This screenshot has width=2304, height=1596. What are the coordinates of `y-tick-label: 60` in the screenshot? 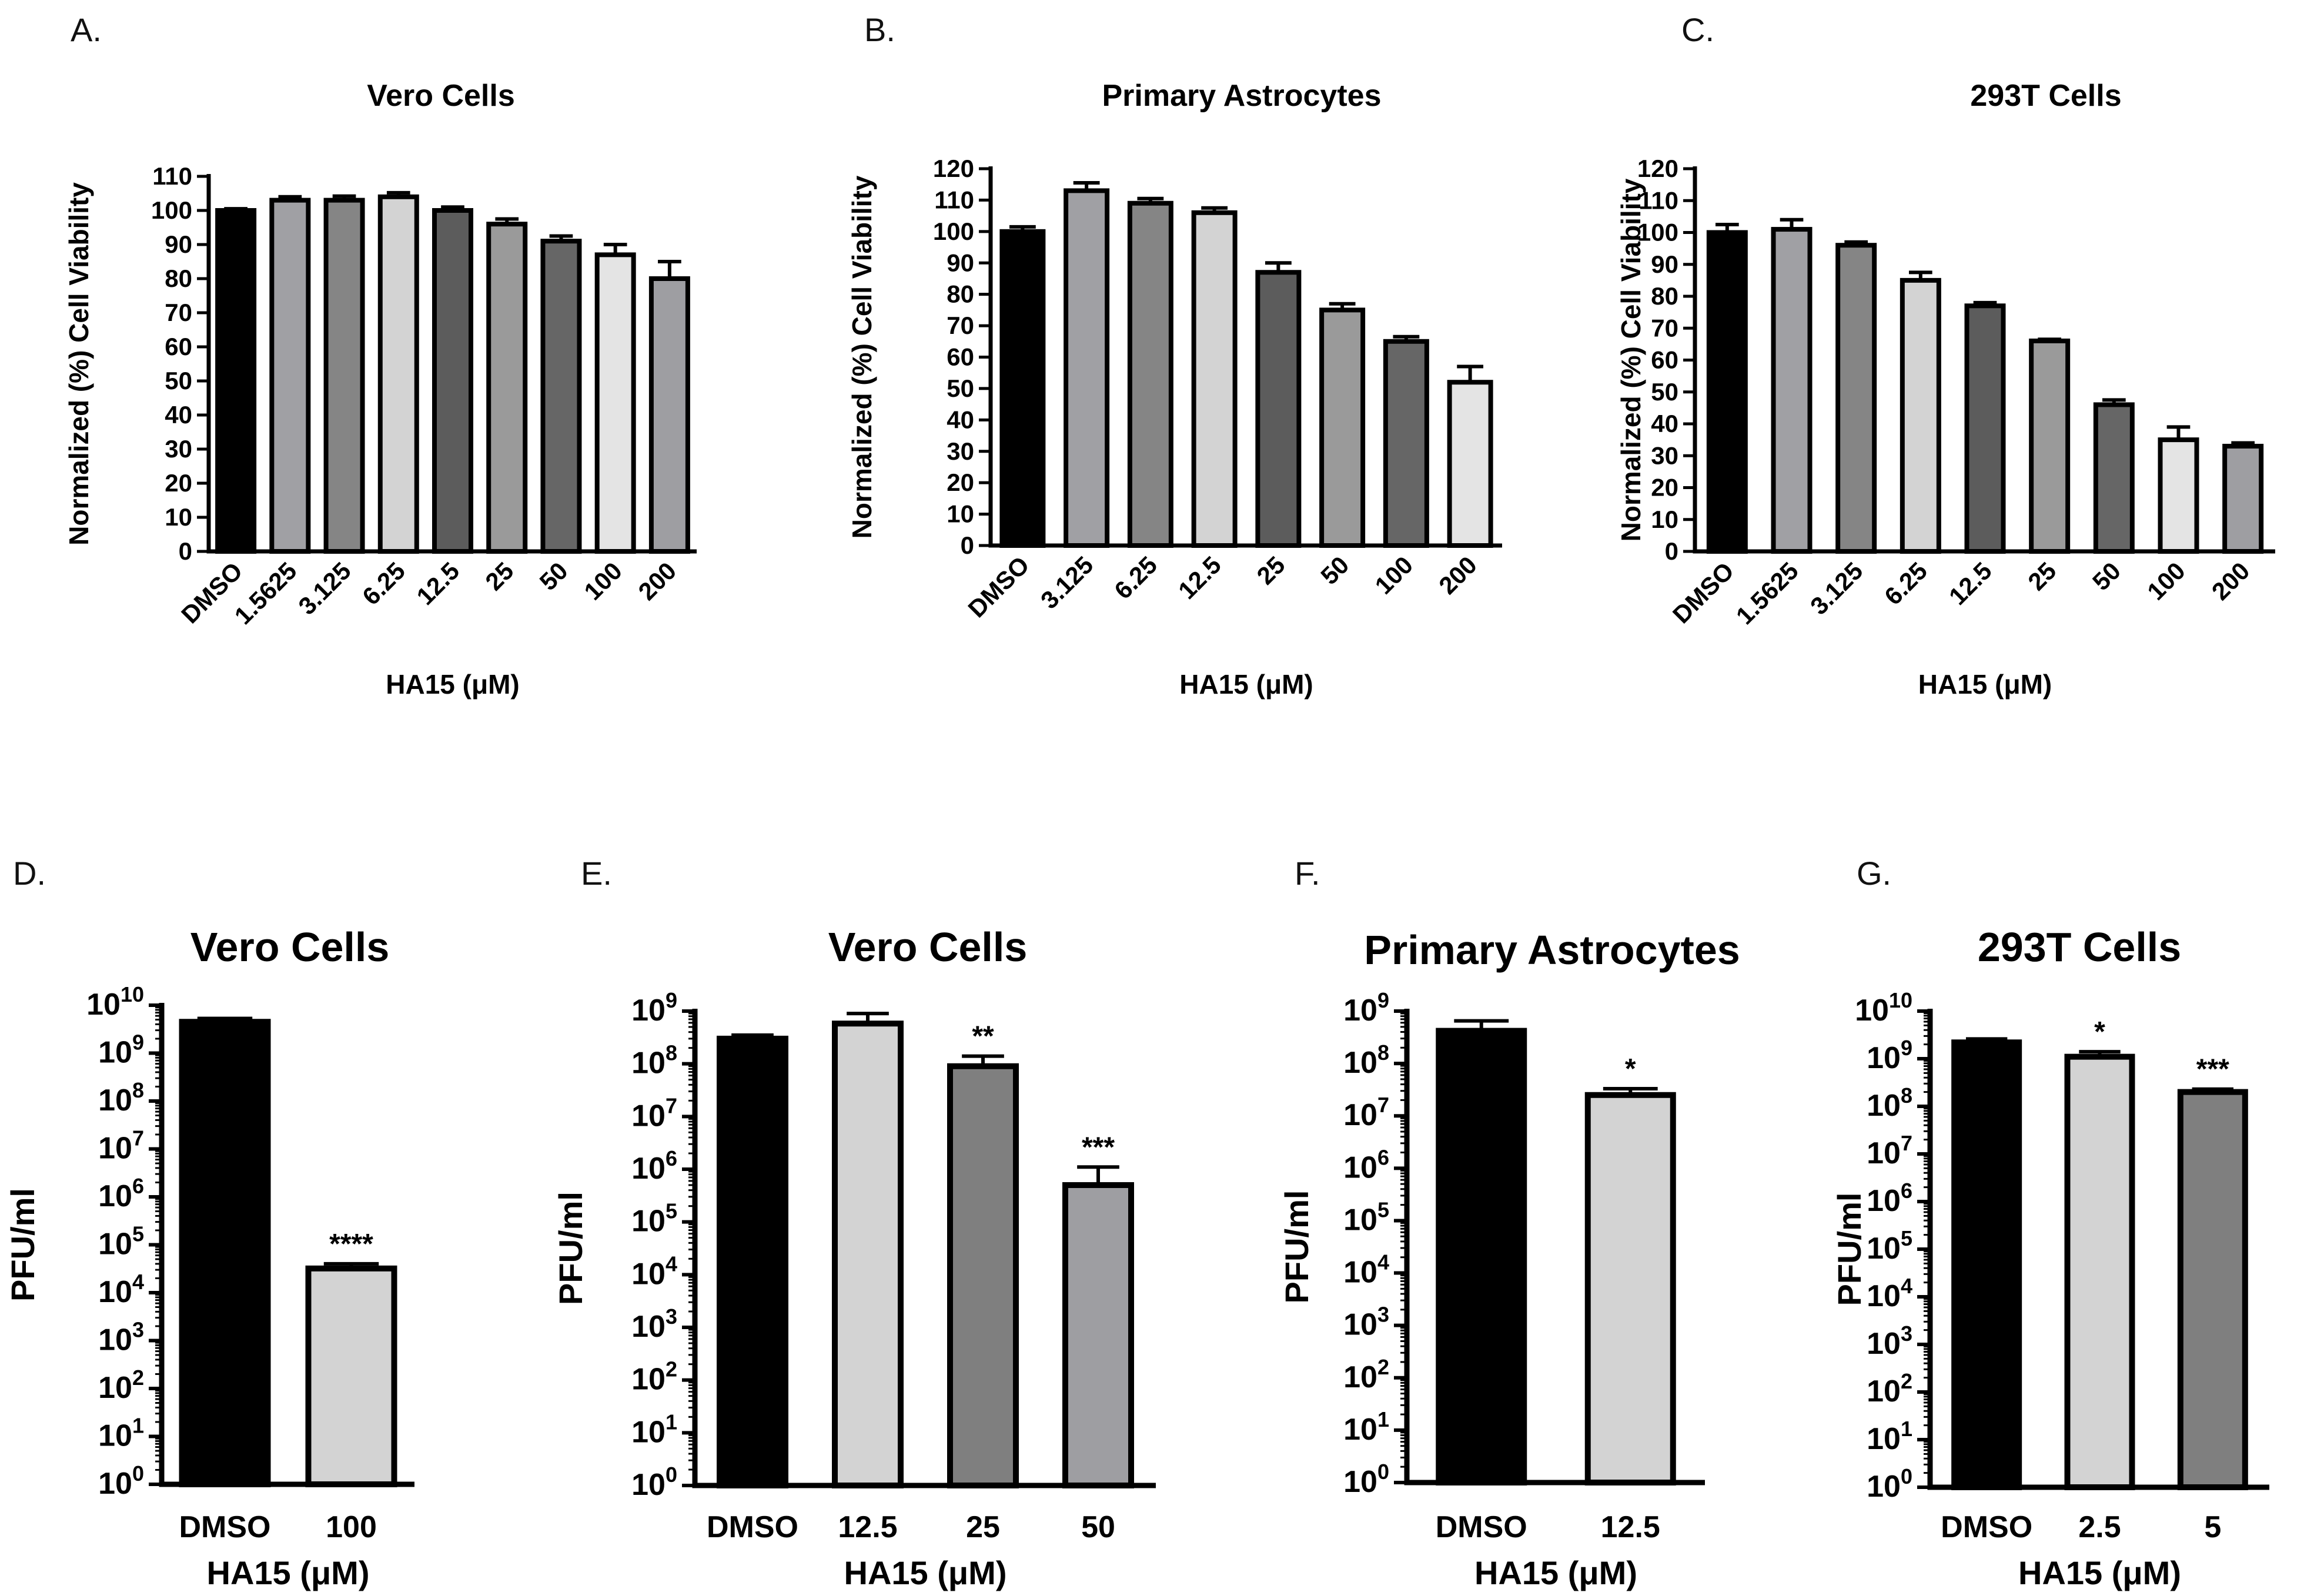 It's located at (178, 346).